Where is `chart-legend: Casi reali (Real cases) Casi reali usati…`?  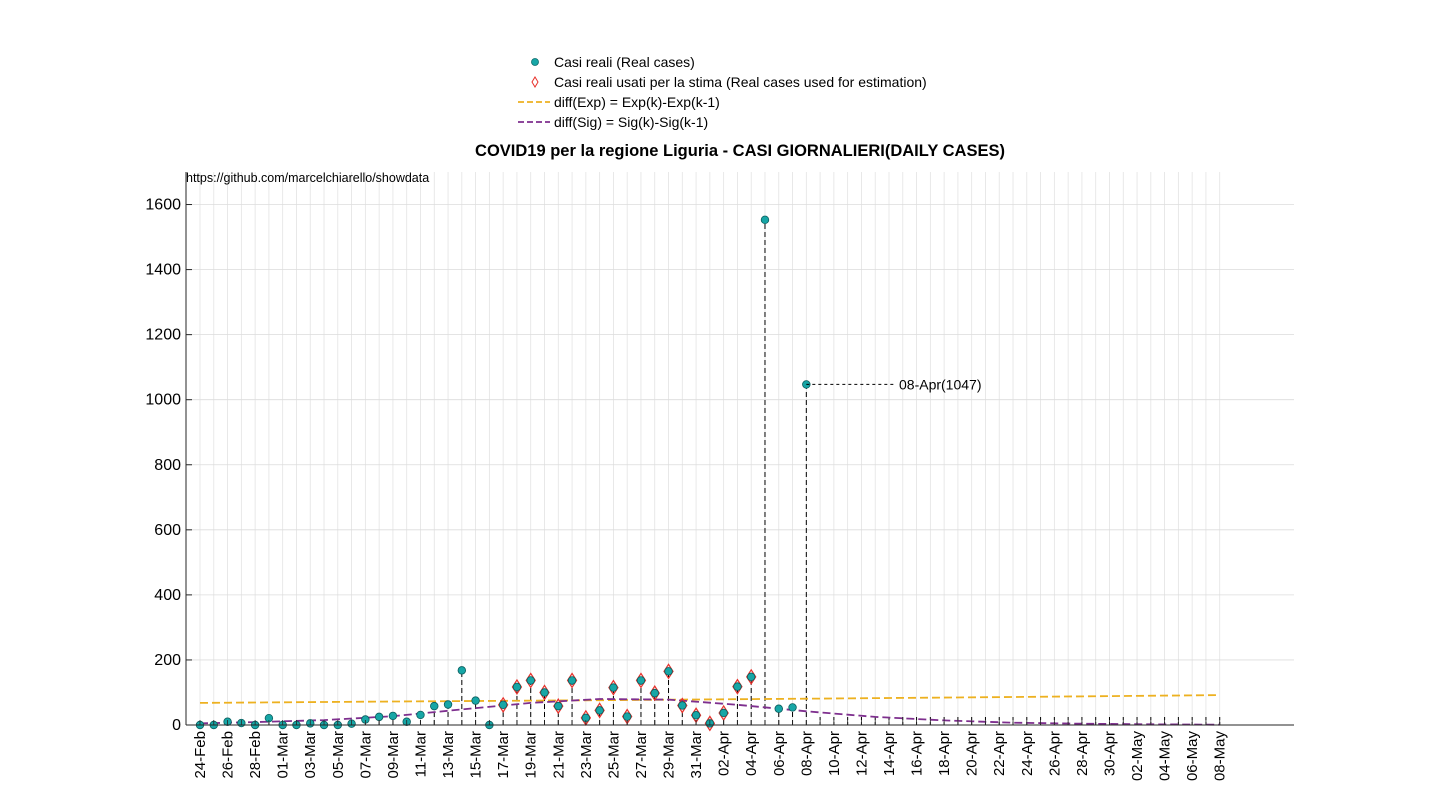 chart-legend: Casi reali (Real cases) Casi reali usati… is located at coordinates (739, 92).